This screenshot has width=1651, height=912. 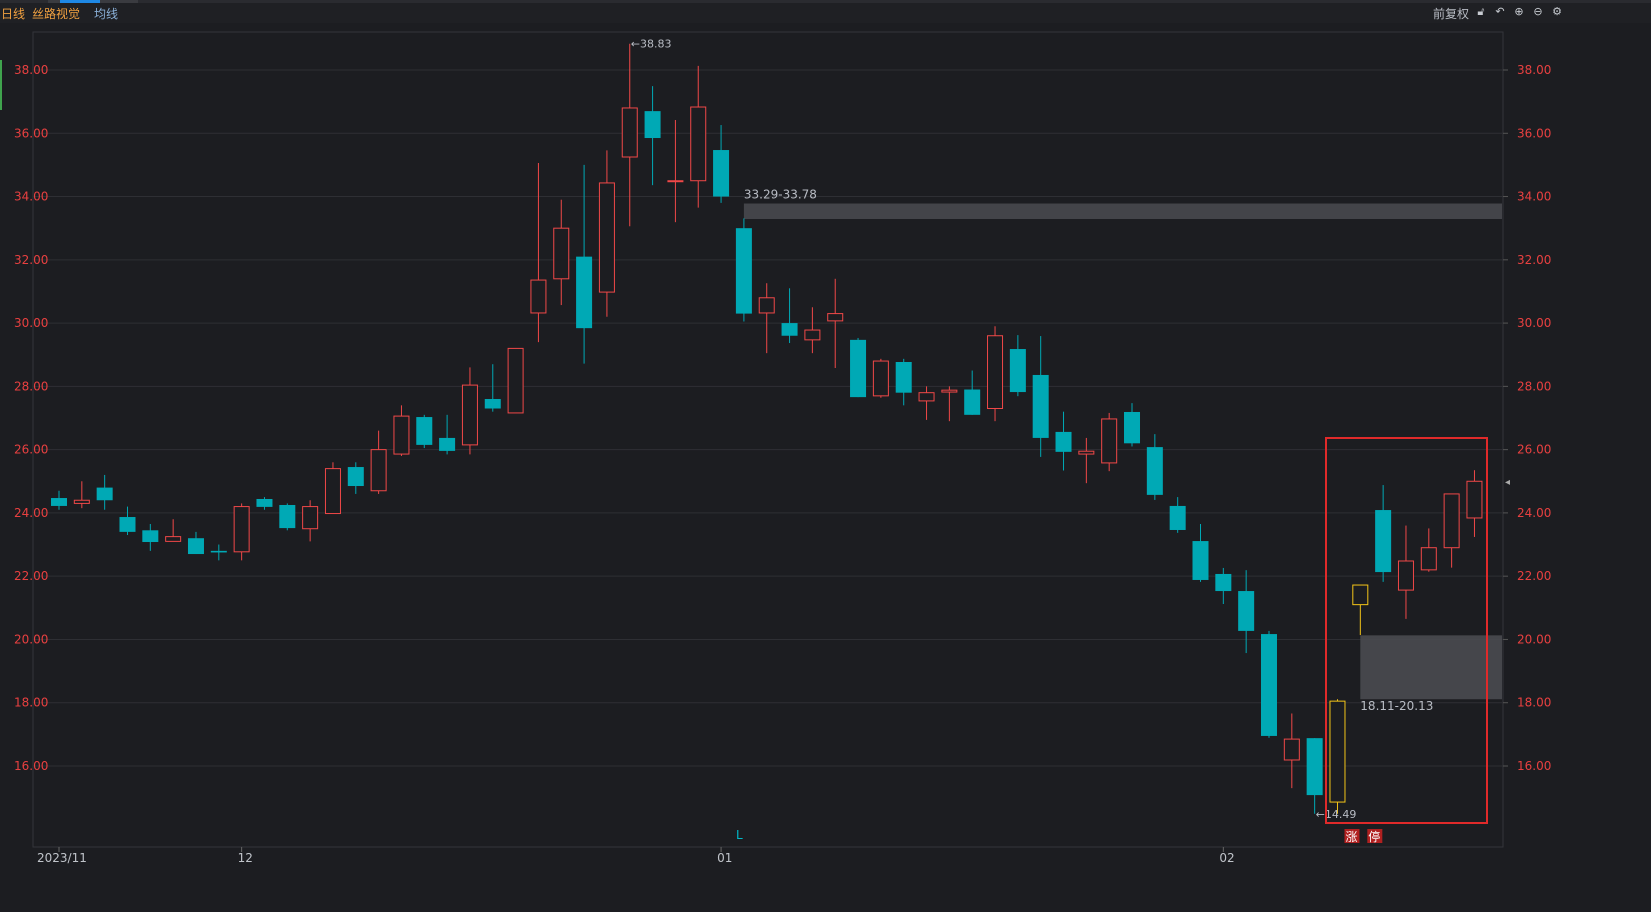 What do you see at coordinates (825, 13) in the screenshot?
I see `chart-toolbar: 日线 丝路视觉 均线 前复权 🔓︎ ↶ ⊕ ⊖ ⚙` at bounding box center [825, 13].